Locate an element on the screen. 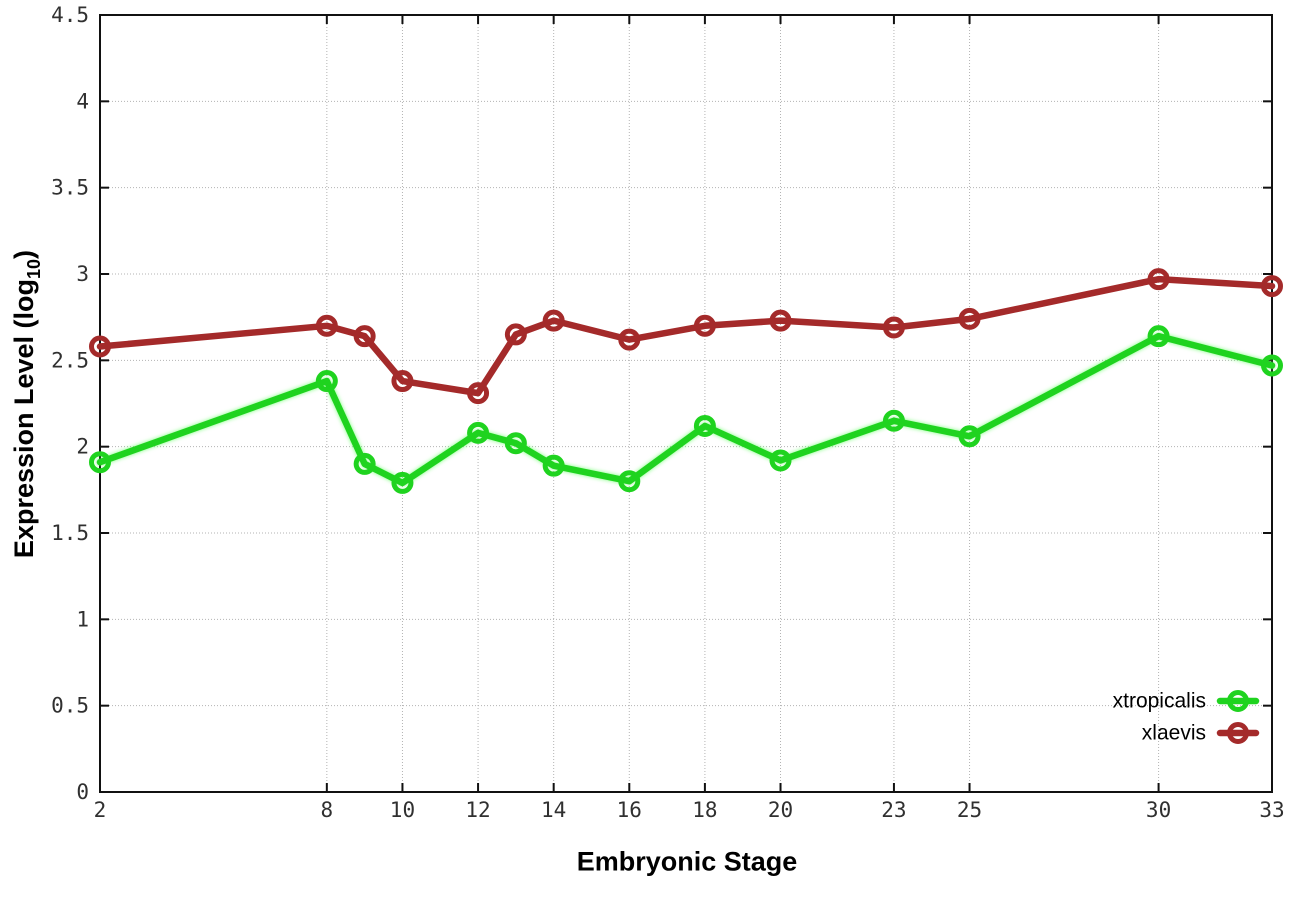 This screenshot has width=1296, height=907. legend-label-xtropicalis: xtropicalis is located at coordinates (1159, 701).